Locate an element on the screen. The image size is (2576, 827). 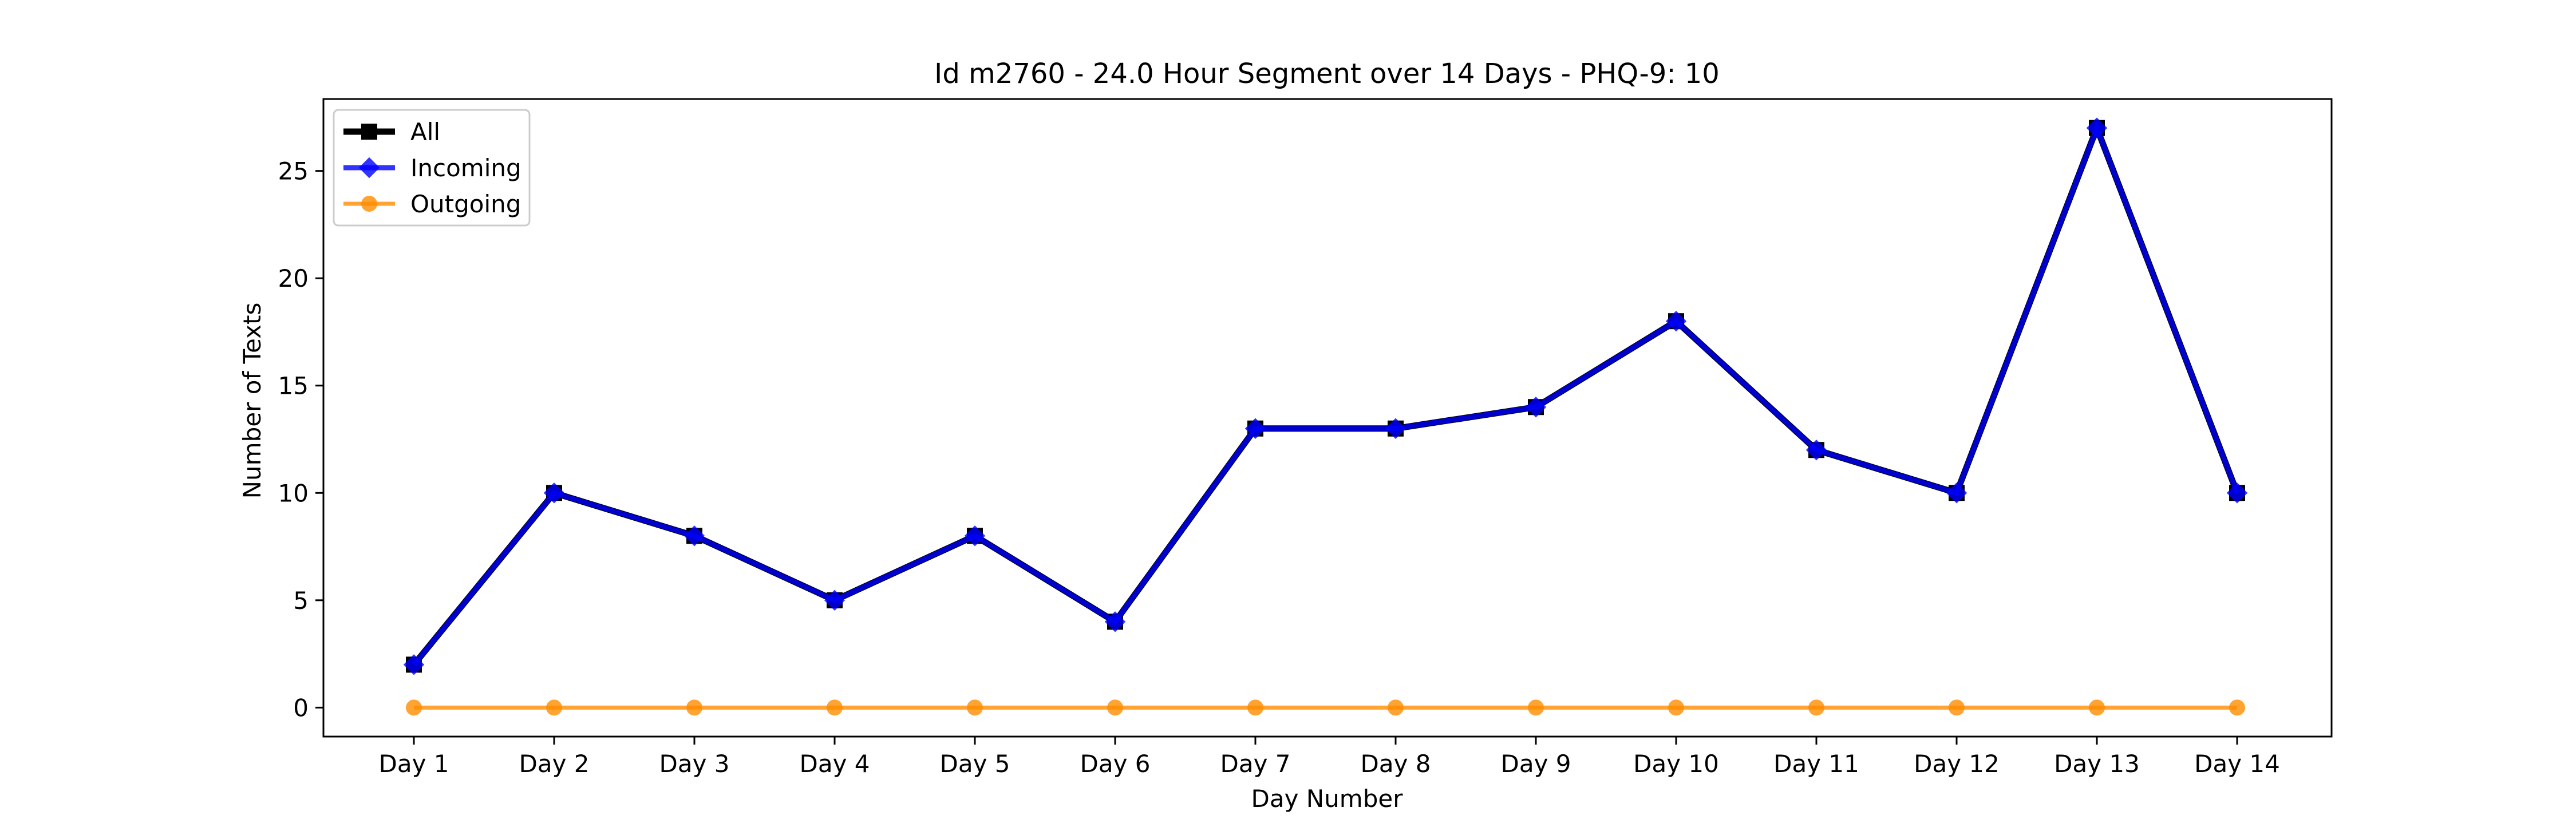
x-tick-label: Day 9 is located at coordinates (1535, 764).